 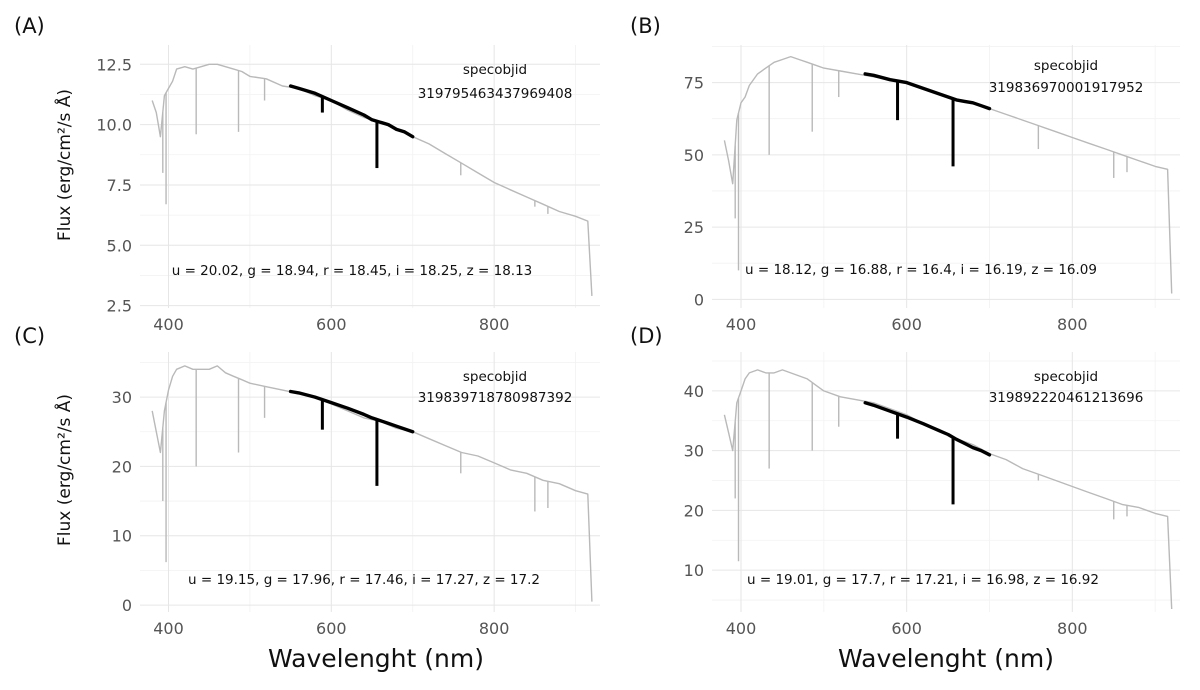 I want to click on specobjid-value: 319795463437969408, so click(x=495, y=94).